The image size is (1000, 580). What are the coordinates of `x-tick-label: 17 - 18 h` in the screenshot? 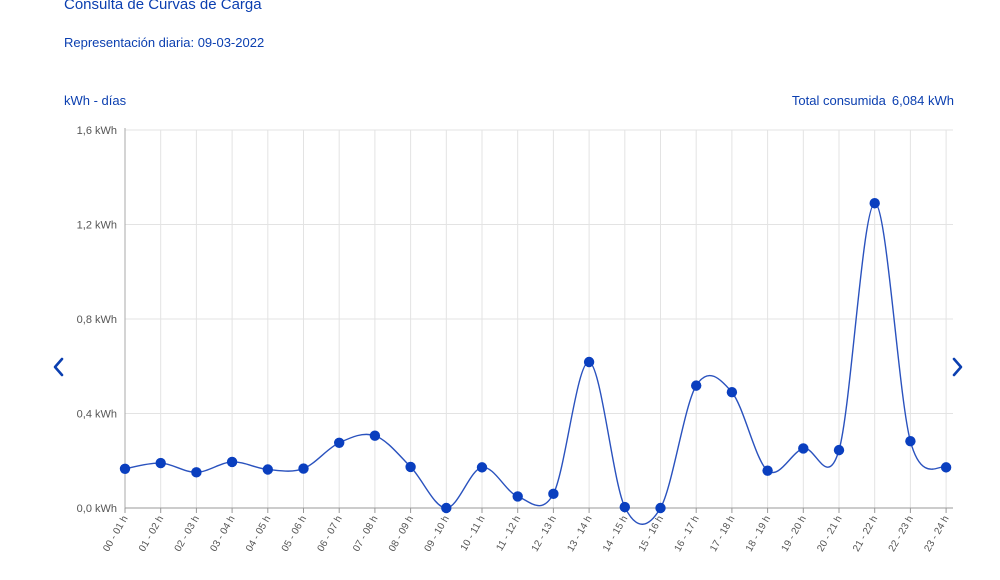 It's located at (722, 534).